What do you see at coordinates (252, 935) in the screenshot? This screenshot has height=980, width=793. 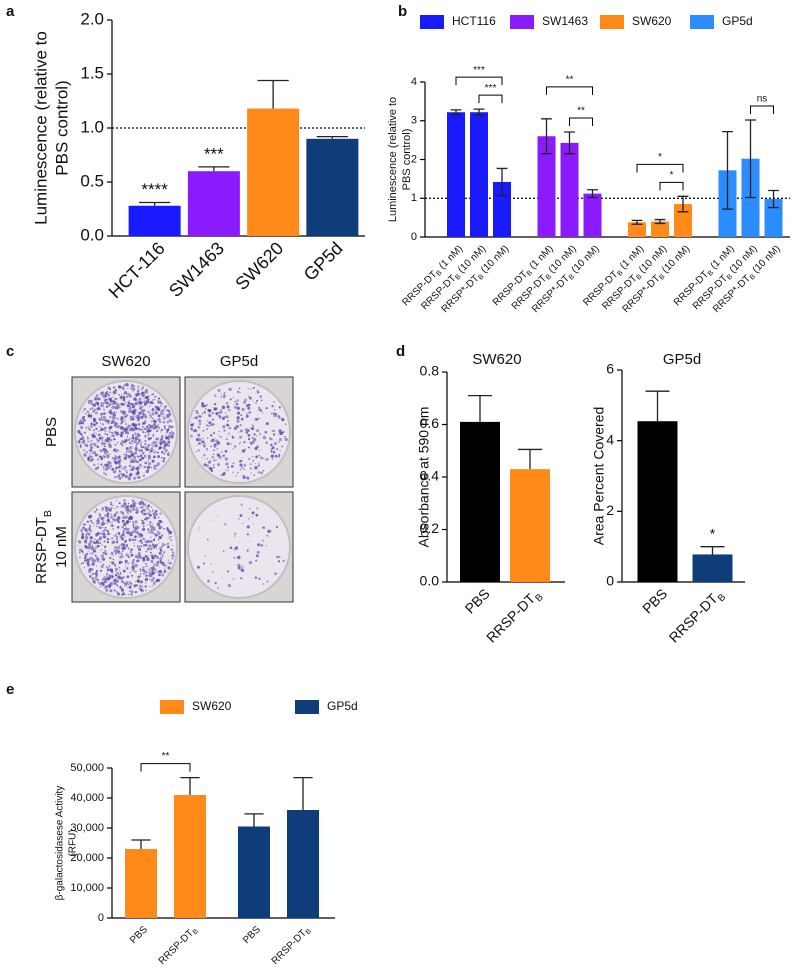 I see `x-tick-label: PBS` at bounding box center [252, 935].